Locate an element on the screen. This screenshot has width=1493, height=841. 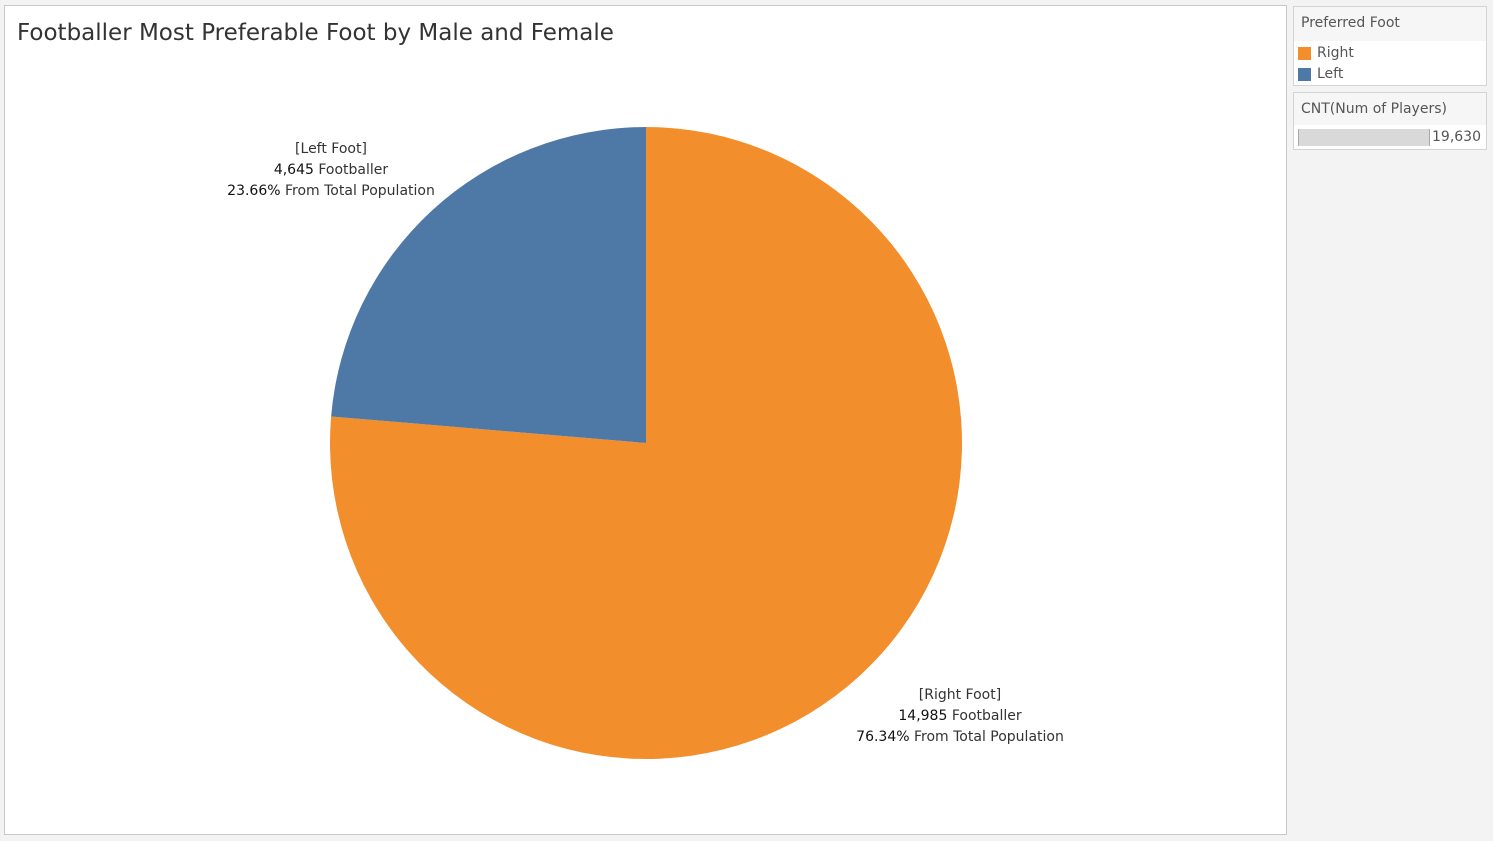
left-foot-count-suffix: Footballer is located at coordinates (351, 170).